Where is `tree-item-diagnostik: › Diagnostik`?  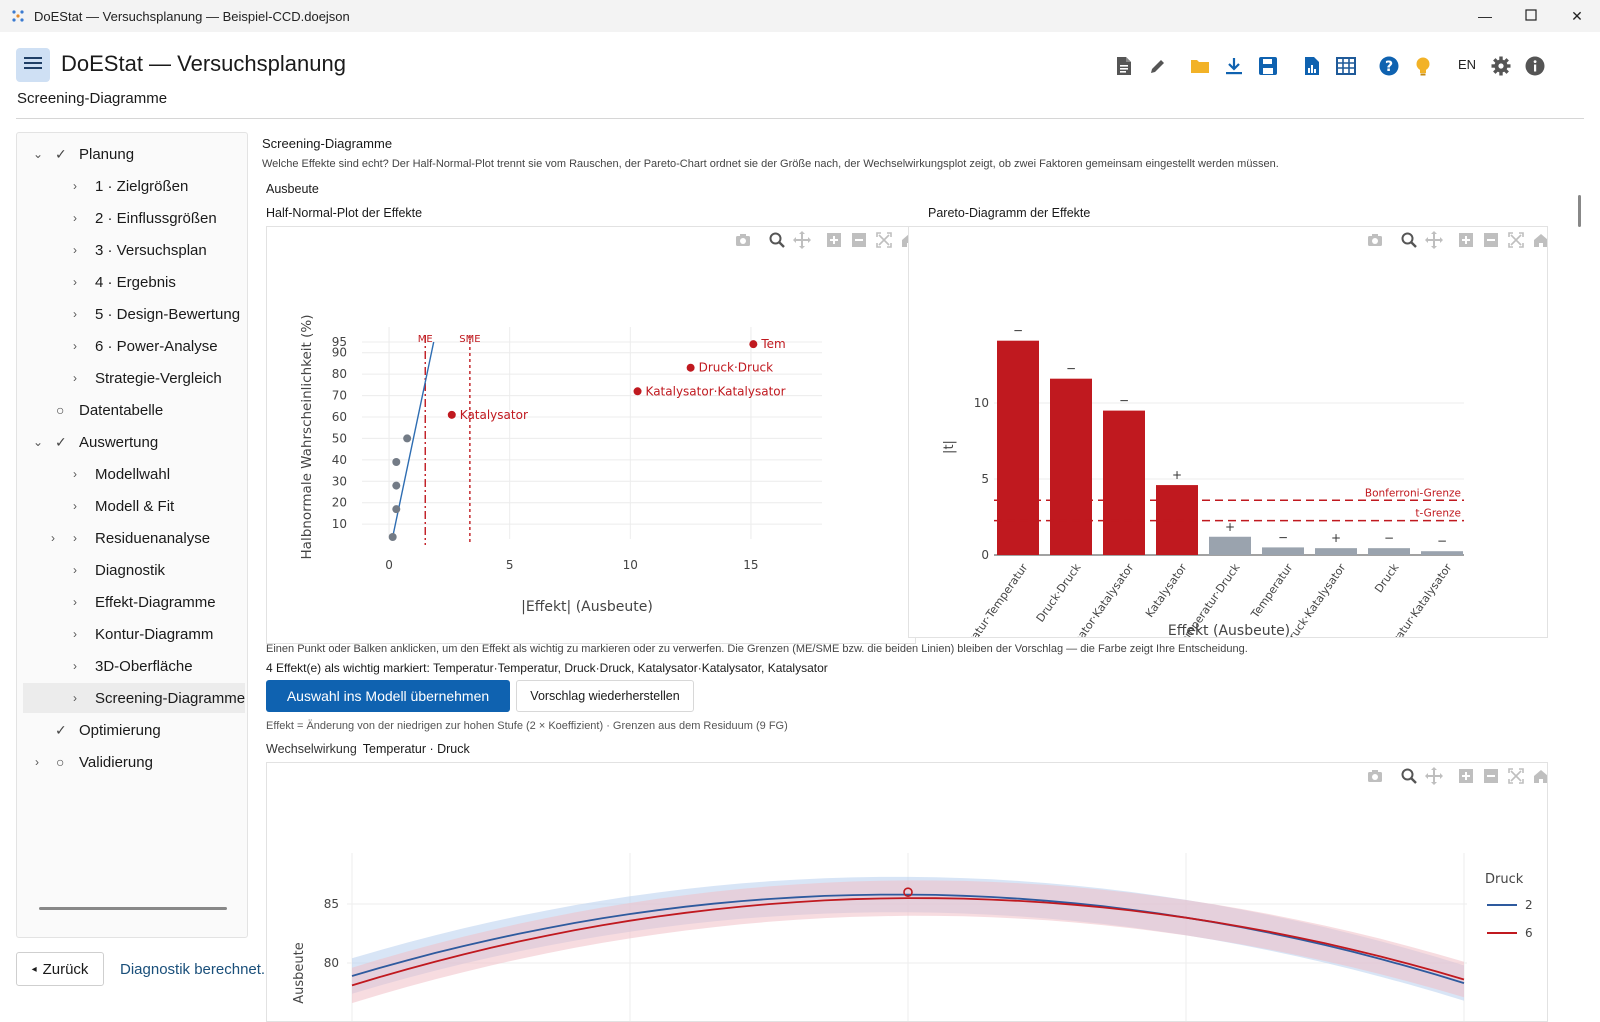
tree-item-diagnostik: › Diagnostik is located at coordinates (119, 570).